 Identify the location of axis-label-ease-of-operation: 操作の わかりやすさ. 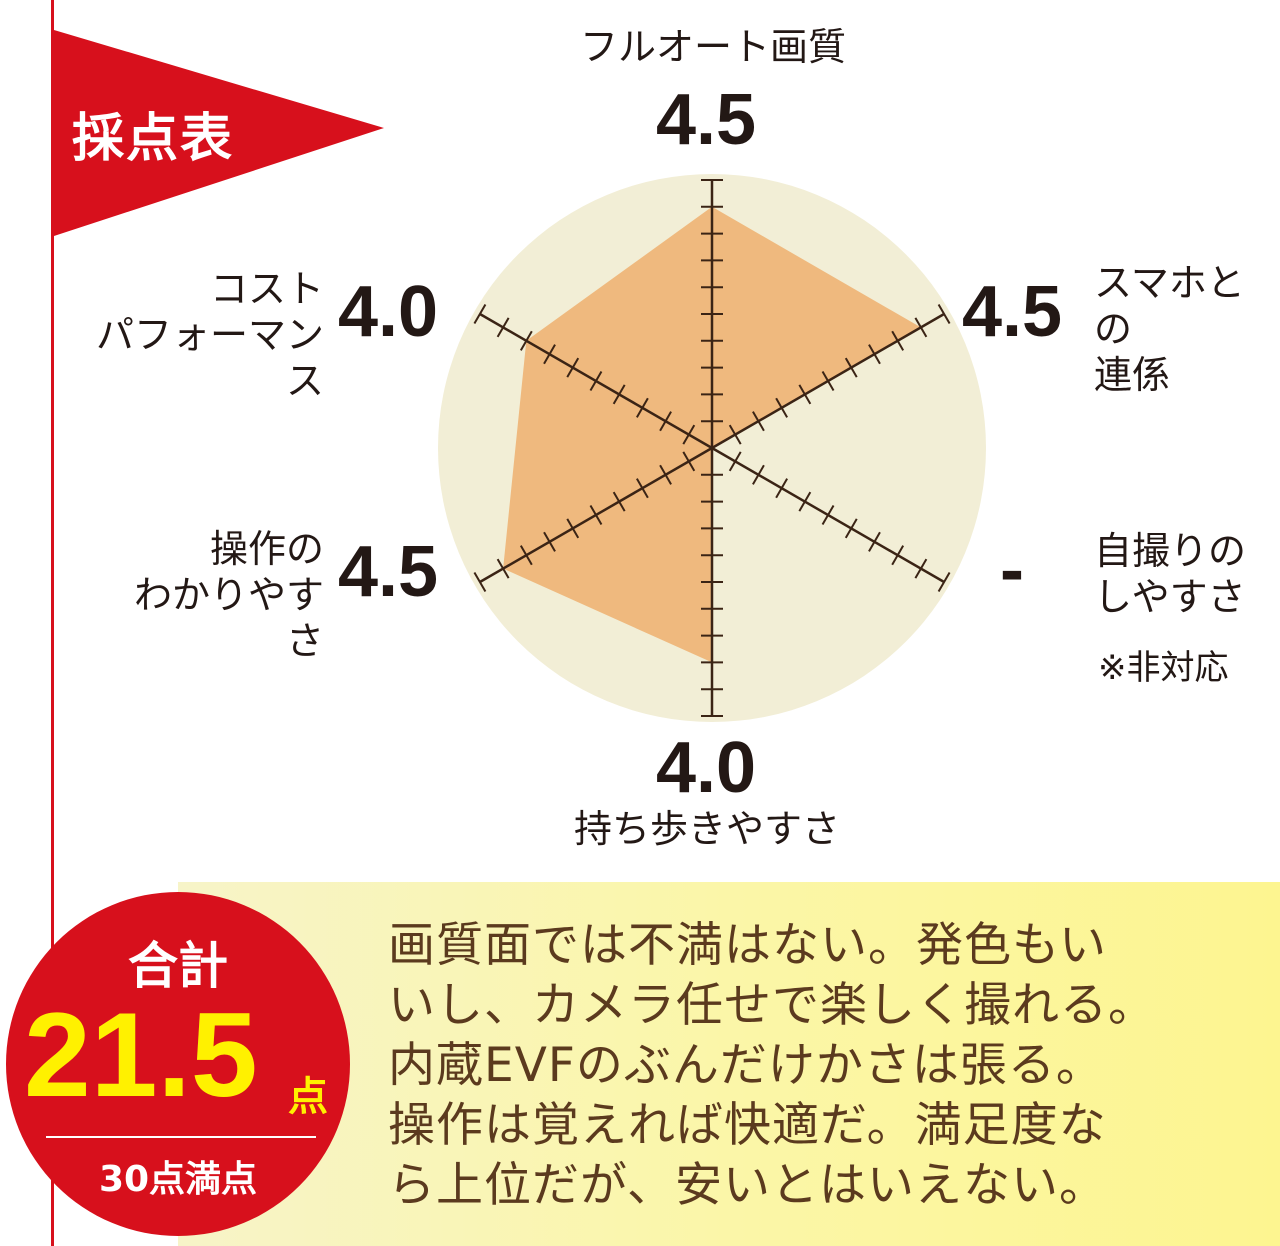
(228, 595).